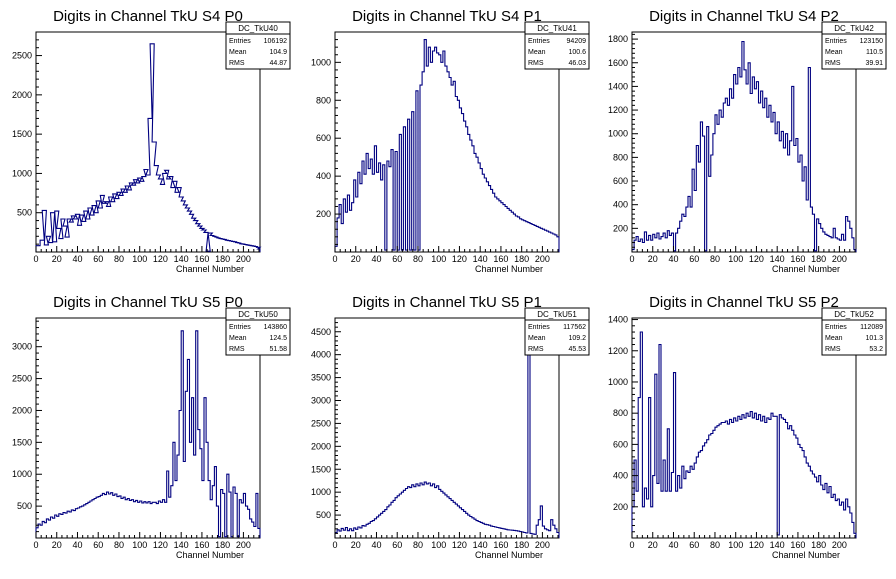  What do you see at coordinates (574, 327) in the screenshot?
I see `stats-value: 117562` at bounding box center [574, 327].